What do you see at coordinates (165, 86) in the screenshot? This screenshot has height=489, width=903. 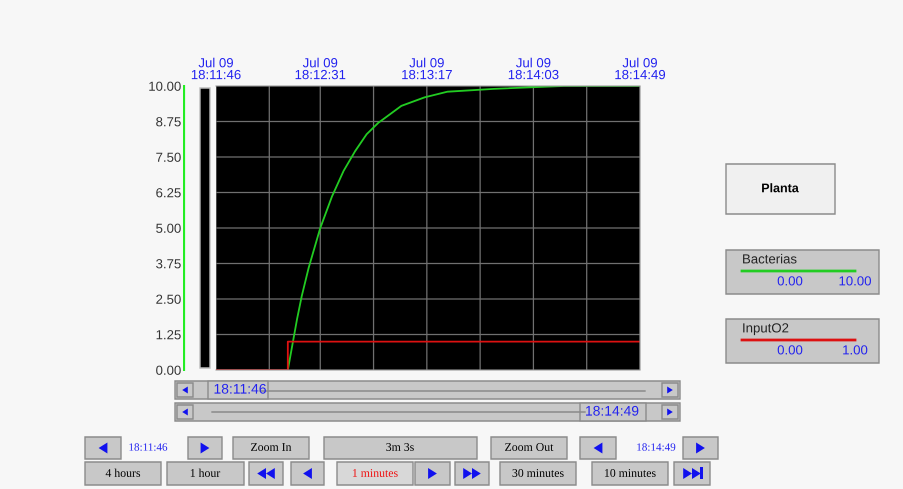 I see `y-tick-label: 10.00` at bounding box center [165, 86].